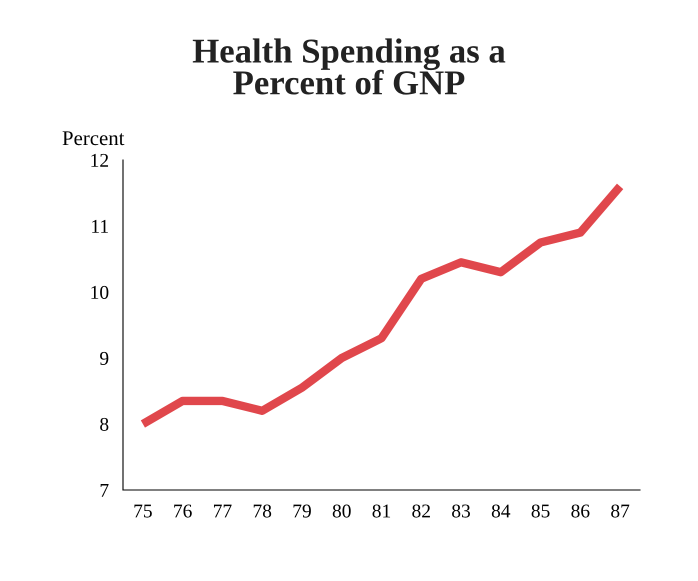 Image resolution: width=698 pixels, height=581 pixels. I want to click on y-tick-label: 7, so click(104, 490).